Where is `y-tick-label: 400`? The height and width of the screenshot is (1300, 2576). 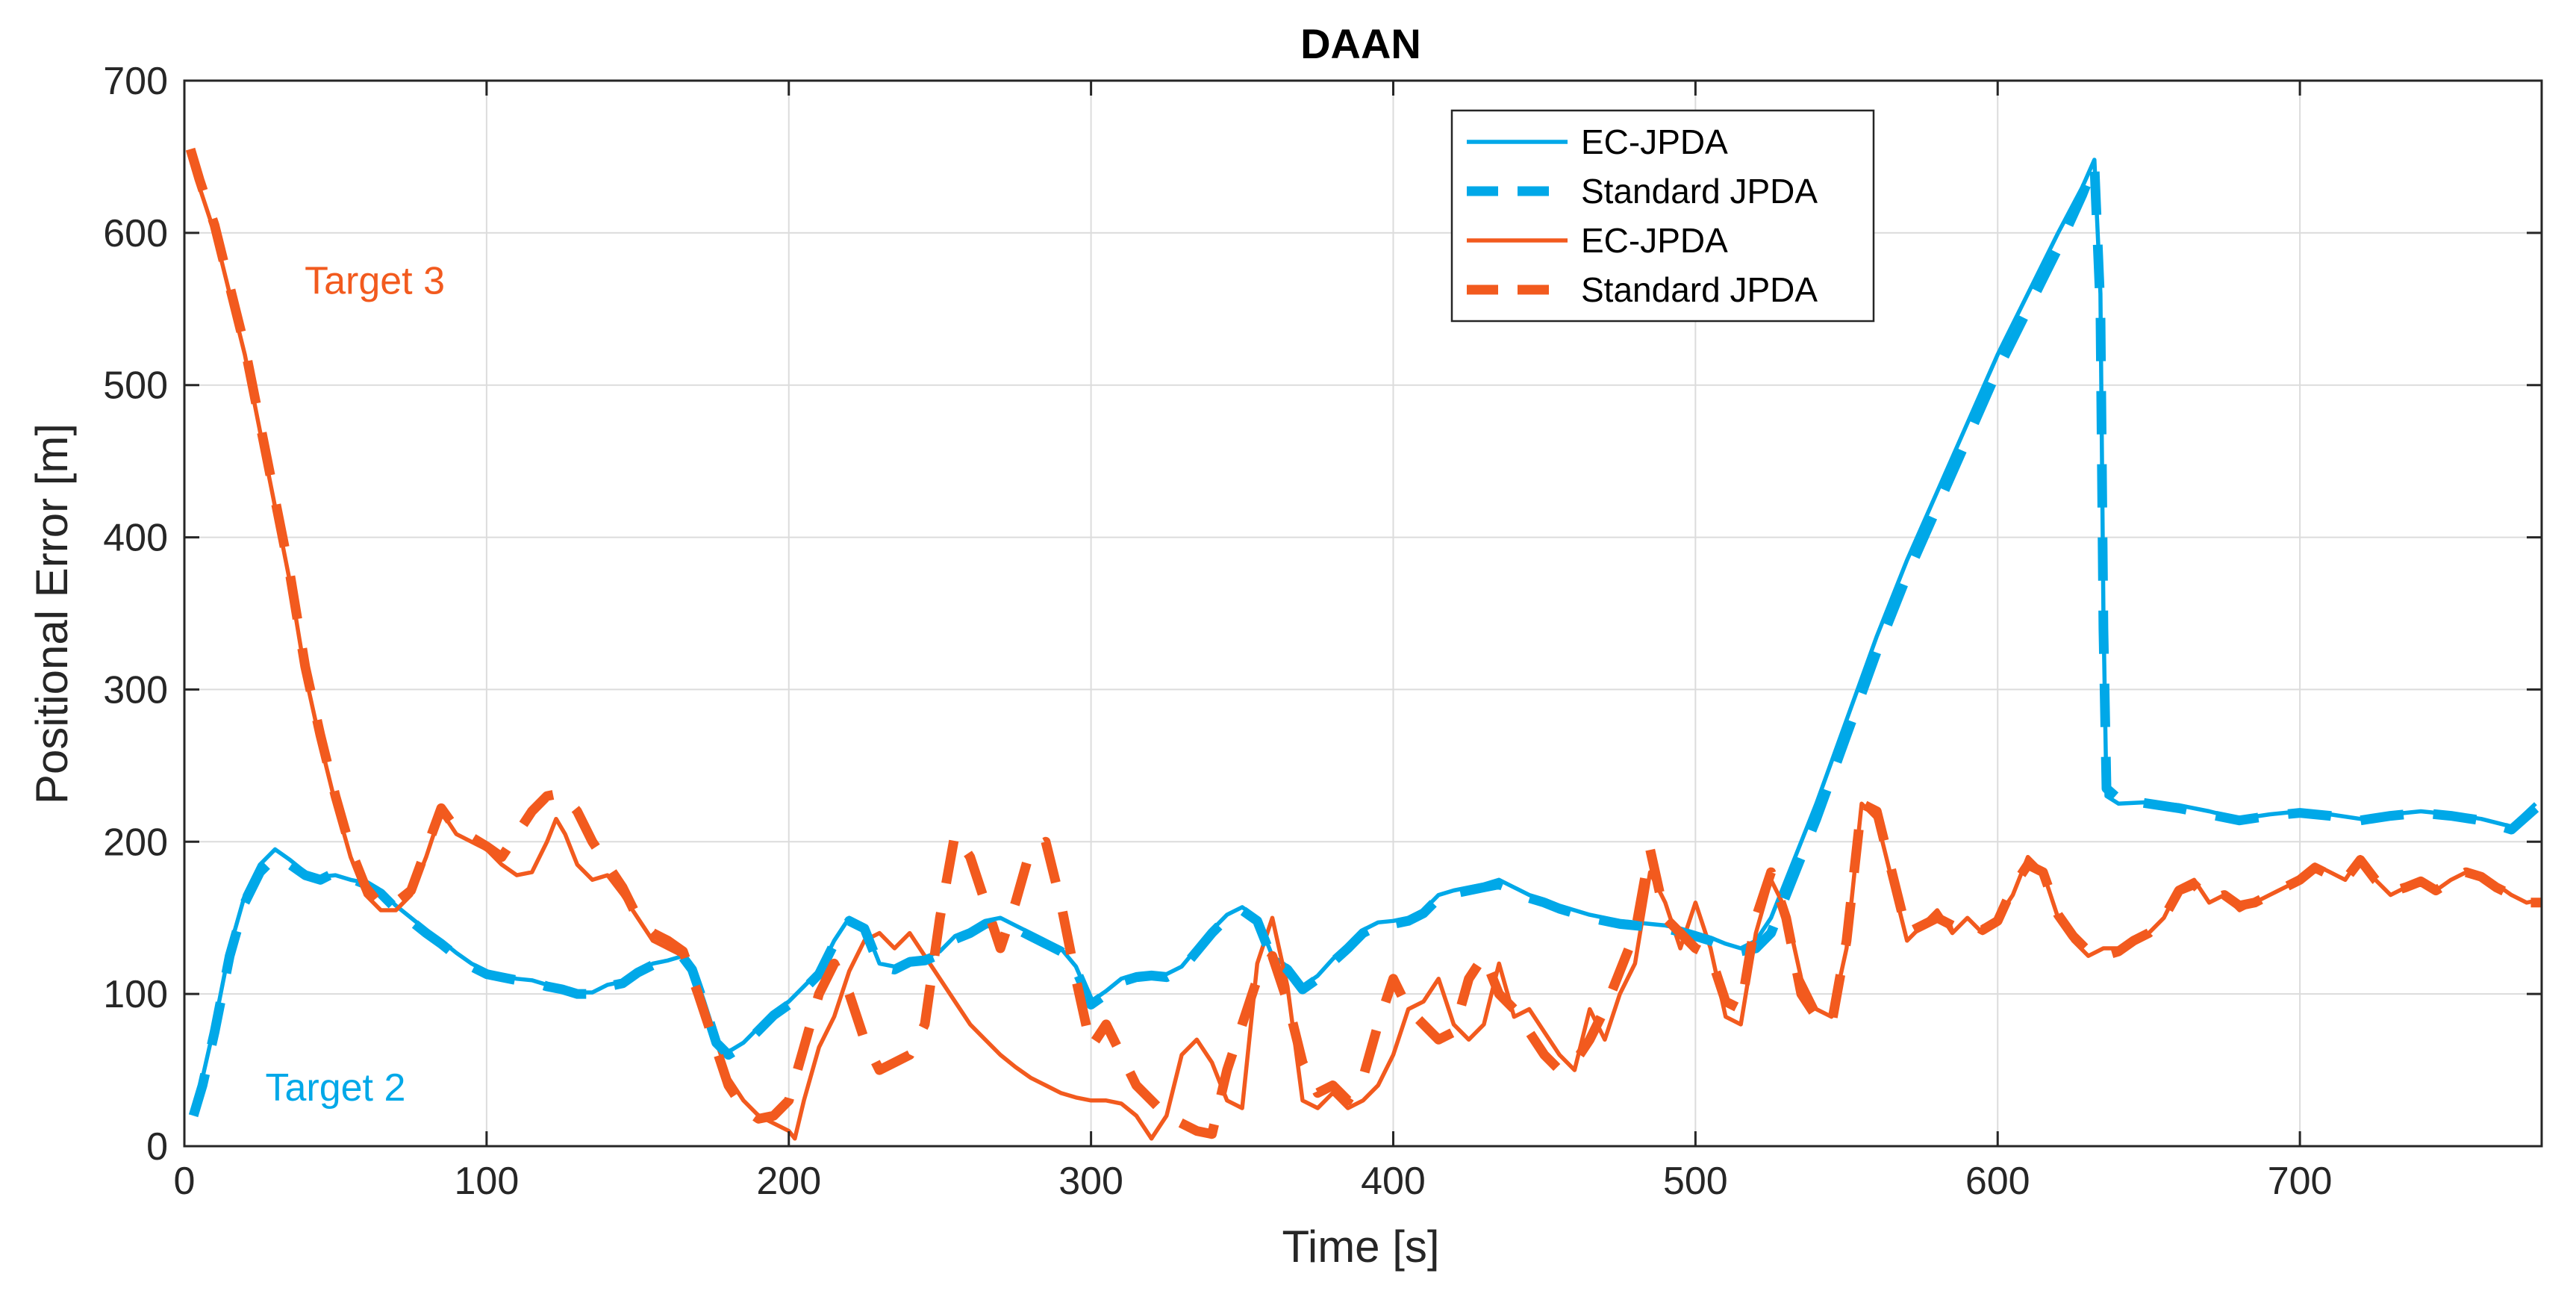 y-tick-label: 400 is located at coordinates (135, 538).